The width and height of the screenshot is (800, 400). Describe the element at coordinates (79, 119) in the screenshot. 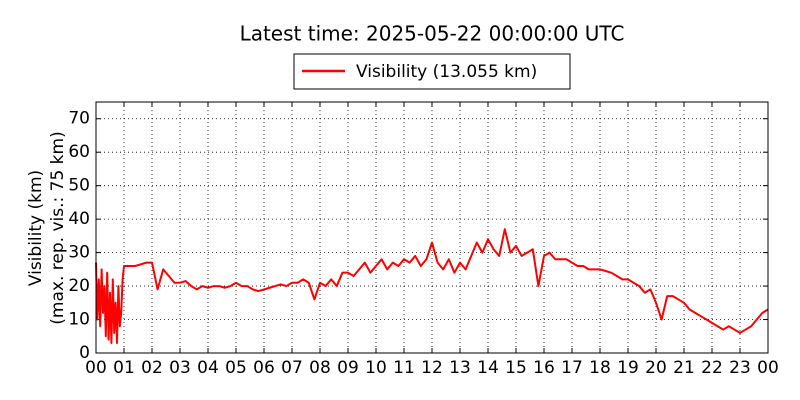

I see `y-tick-label: 70` at that location.